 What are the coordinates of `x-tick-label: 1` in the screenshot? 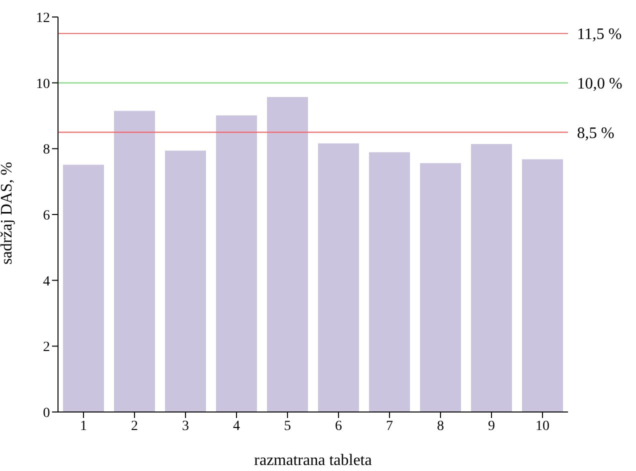 It's located at (83, 426).